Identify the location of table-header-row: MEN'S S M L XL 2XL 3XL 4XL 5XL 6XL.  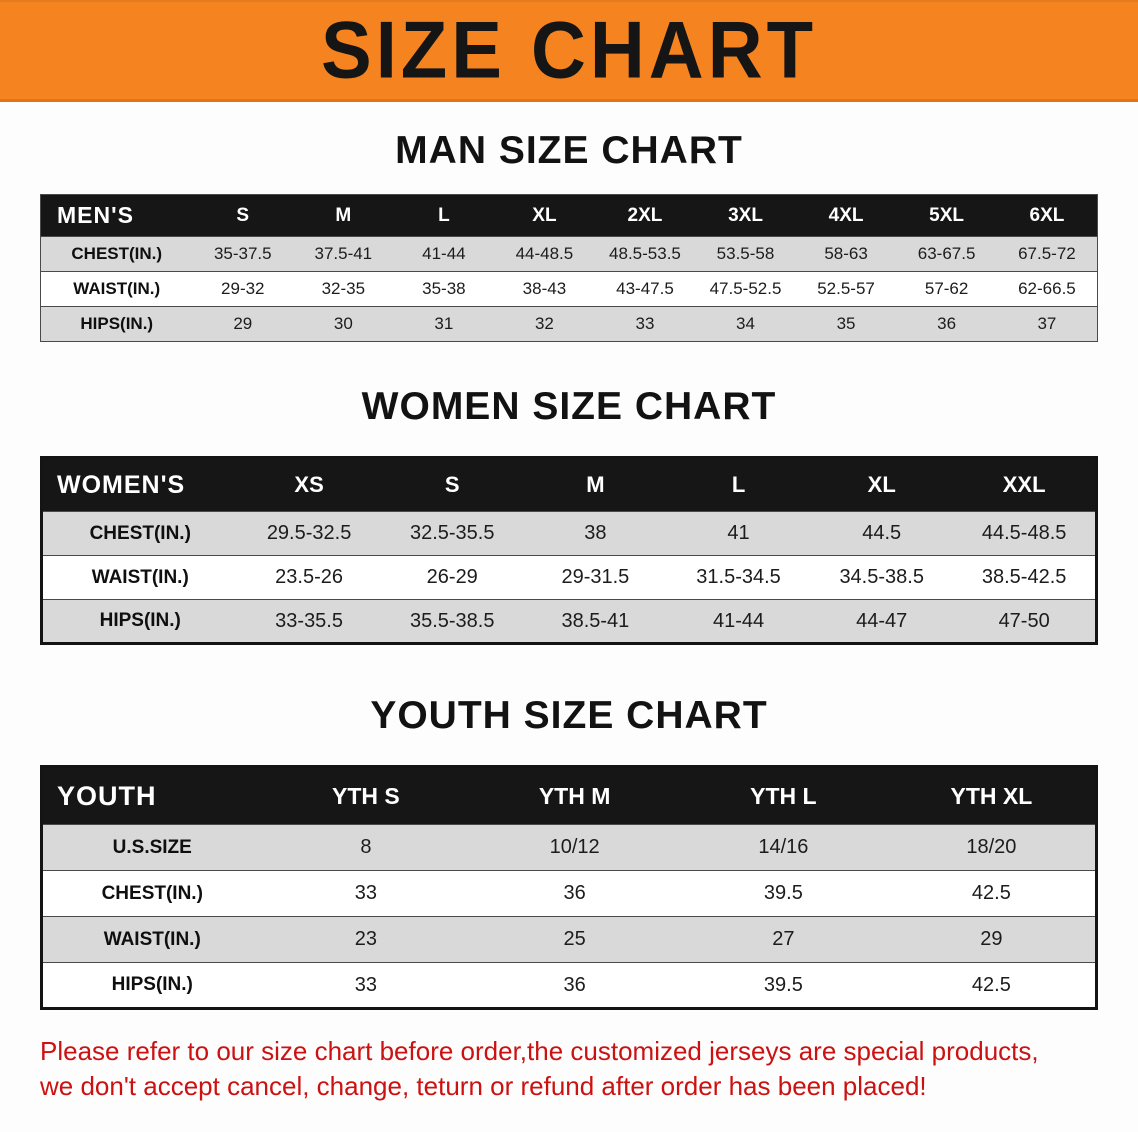
(569, 215).